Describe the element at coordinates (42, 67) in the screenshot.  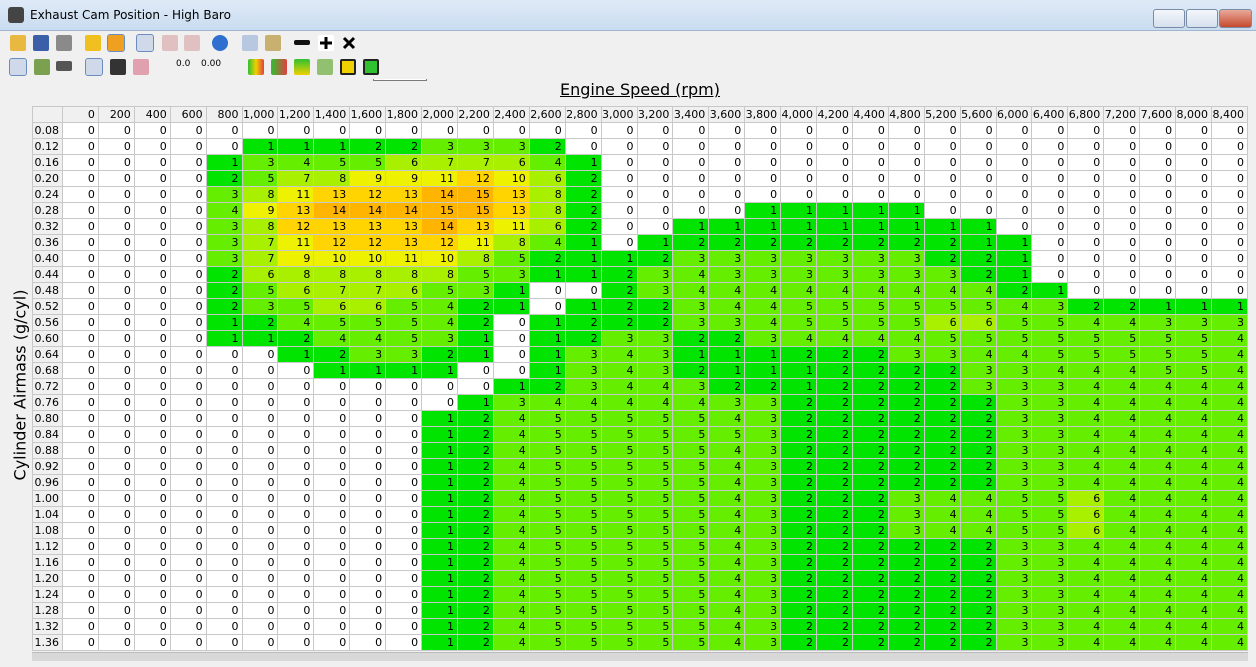
I see `view-button` at that location.